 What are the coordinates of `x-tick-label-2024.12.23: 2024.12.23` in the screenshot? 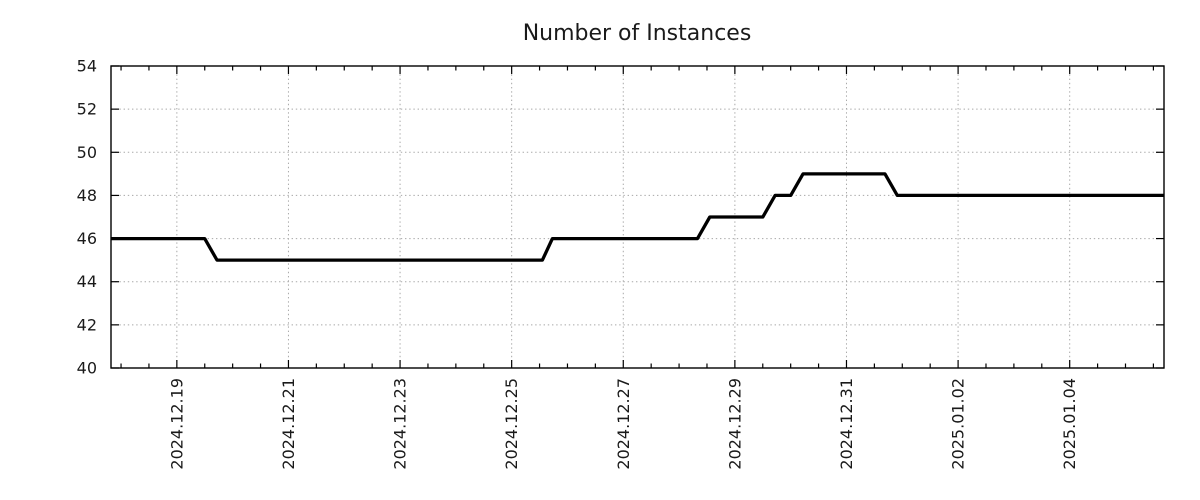 It's located at (400, 424).